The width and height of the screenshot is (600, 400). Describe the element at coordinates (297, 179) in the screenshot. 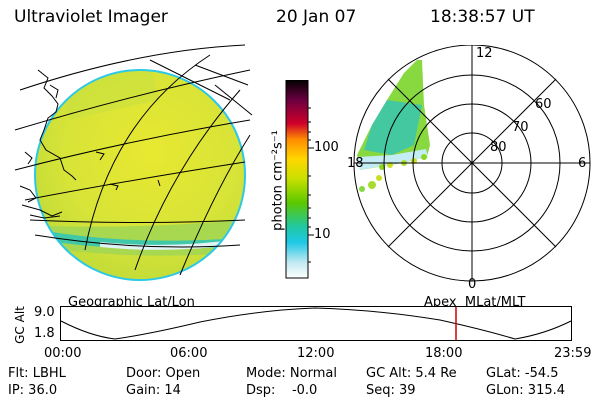

I see `colorbar-gradient` at that location.